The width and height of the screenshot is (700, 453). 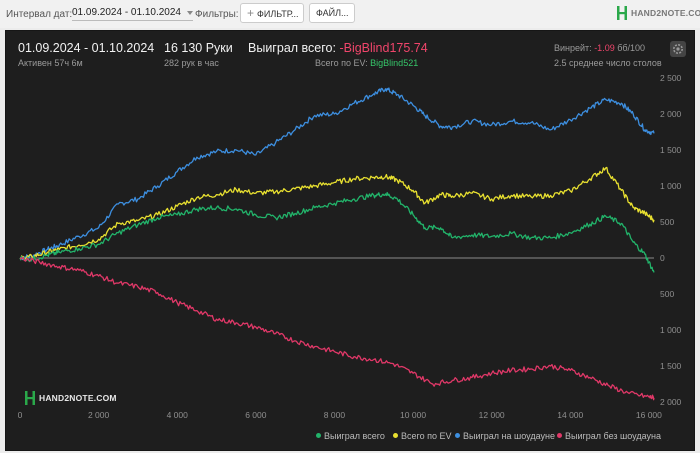 What do you see at coordinates (394, 63) in the screenshot?
I see `ev-value: BigBlind521` at bounding box center [394, 63].